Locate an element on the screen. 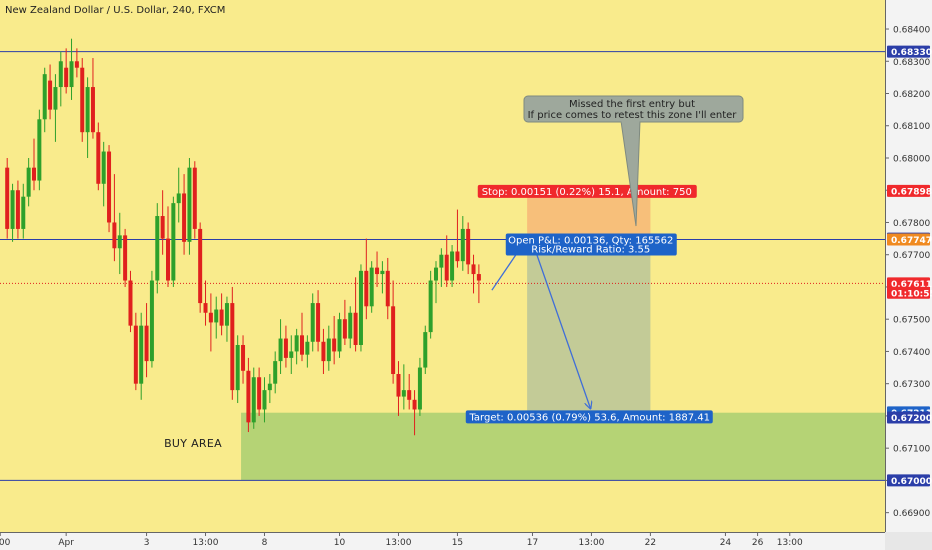 The width and height of the screenshot is (932, 550). x-tick-label: 24 is located at coordinates (726, 543).